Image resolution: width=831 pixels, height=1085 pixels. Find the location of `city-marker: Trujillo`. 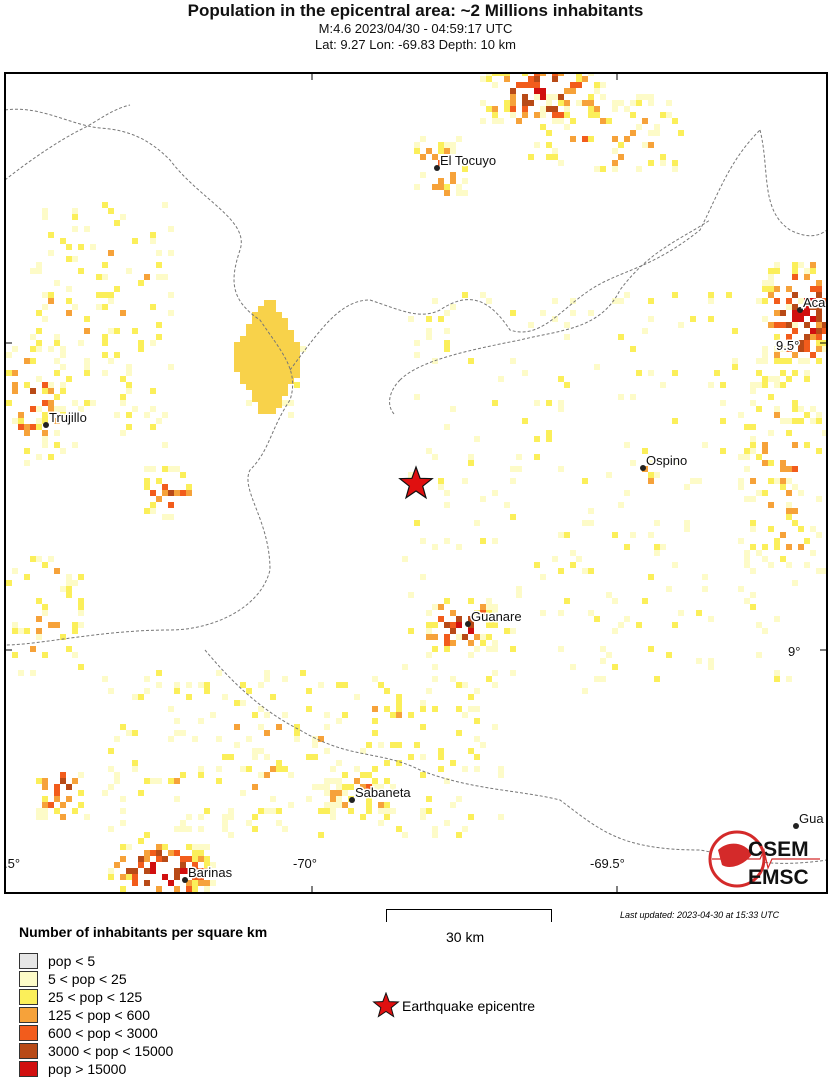

city-marker: Trujillo is located at coordinates (65, 418).